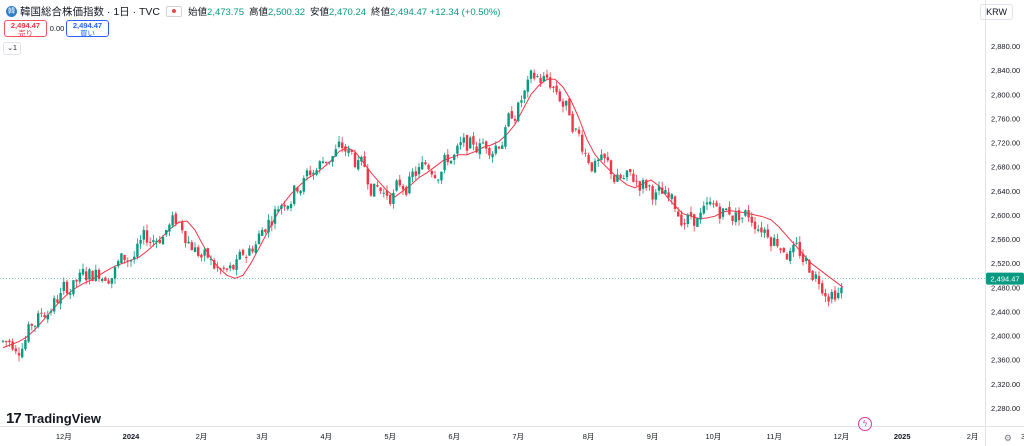 This screenshot has width=1024, height=446. I want to click on x-tick-label: 3月, so click(1022, 436).